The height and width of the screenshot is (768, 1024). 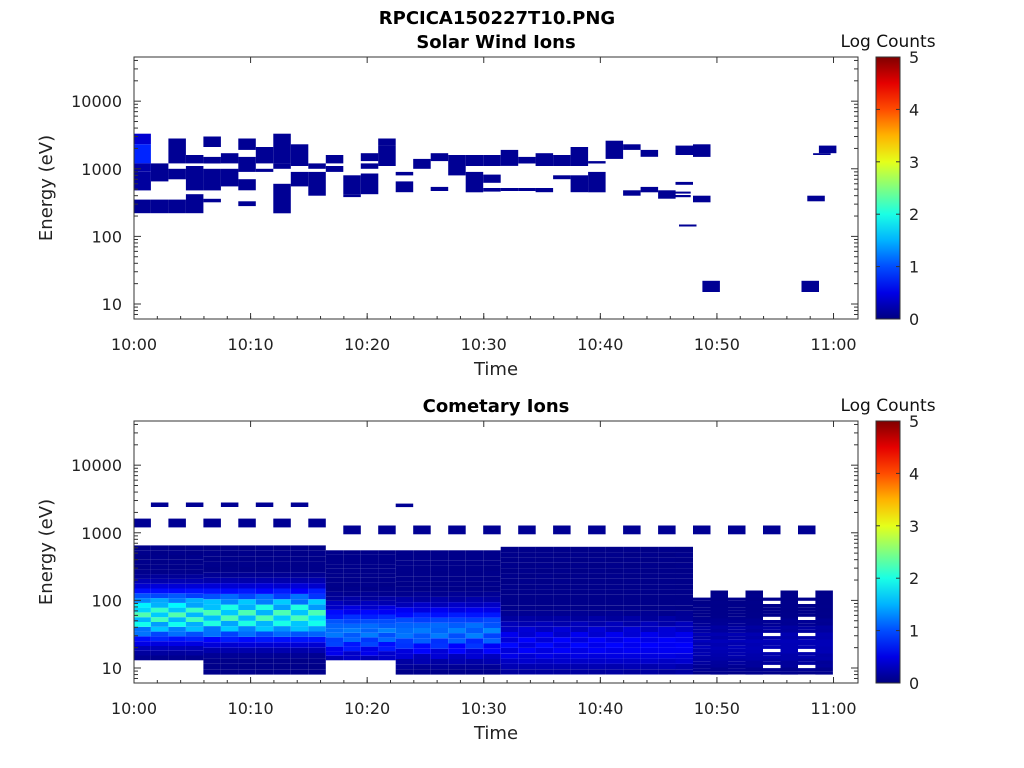 What do you see at coordinates (495, 733) in the screenshot?
I see `x-axis-label: Time` at bounding box center [495, 733].